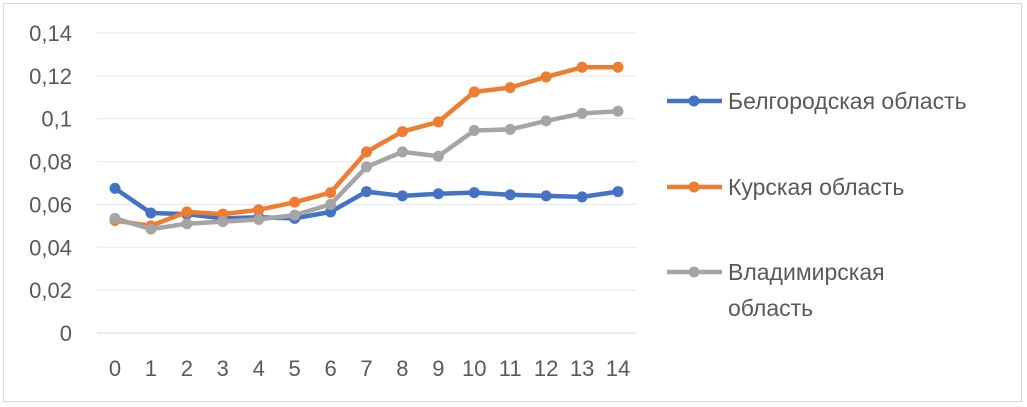 Image resolution: width=1027 pixels, height=407 pixels. What do you see at coordinates (50, 76) in the screenshot?
I see `y-tick-label: 0,12` at bounding box center [50, 76].